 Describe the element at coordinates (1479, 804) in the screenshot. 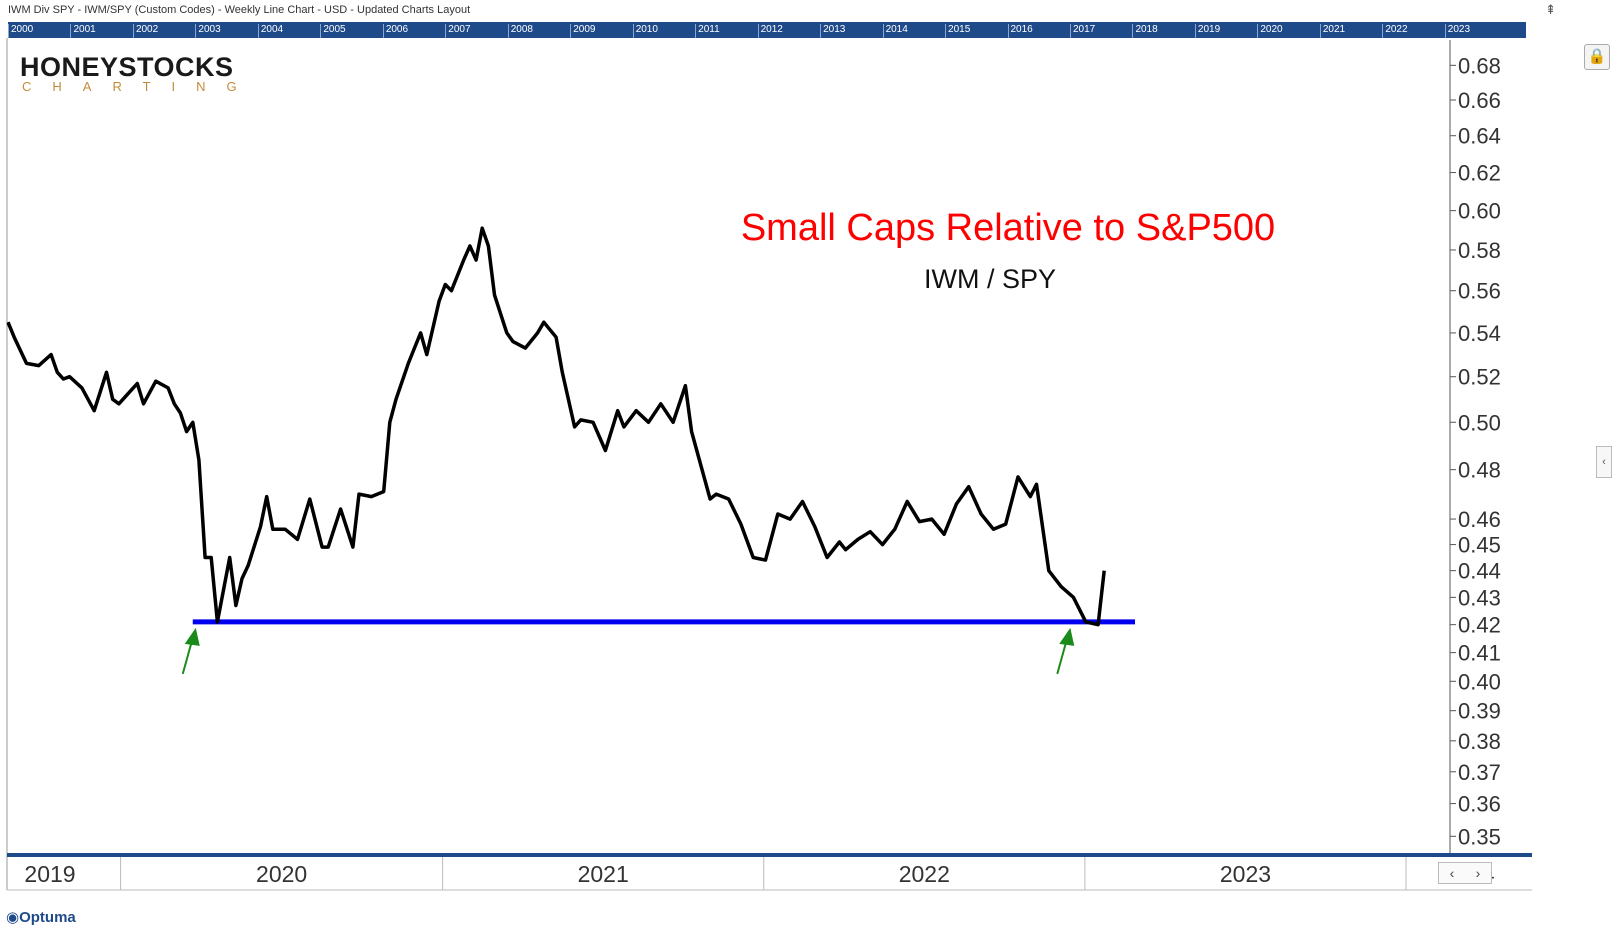

I see `y-tick-label: 0.36` at that location.